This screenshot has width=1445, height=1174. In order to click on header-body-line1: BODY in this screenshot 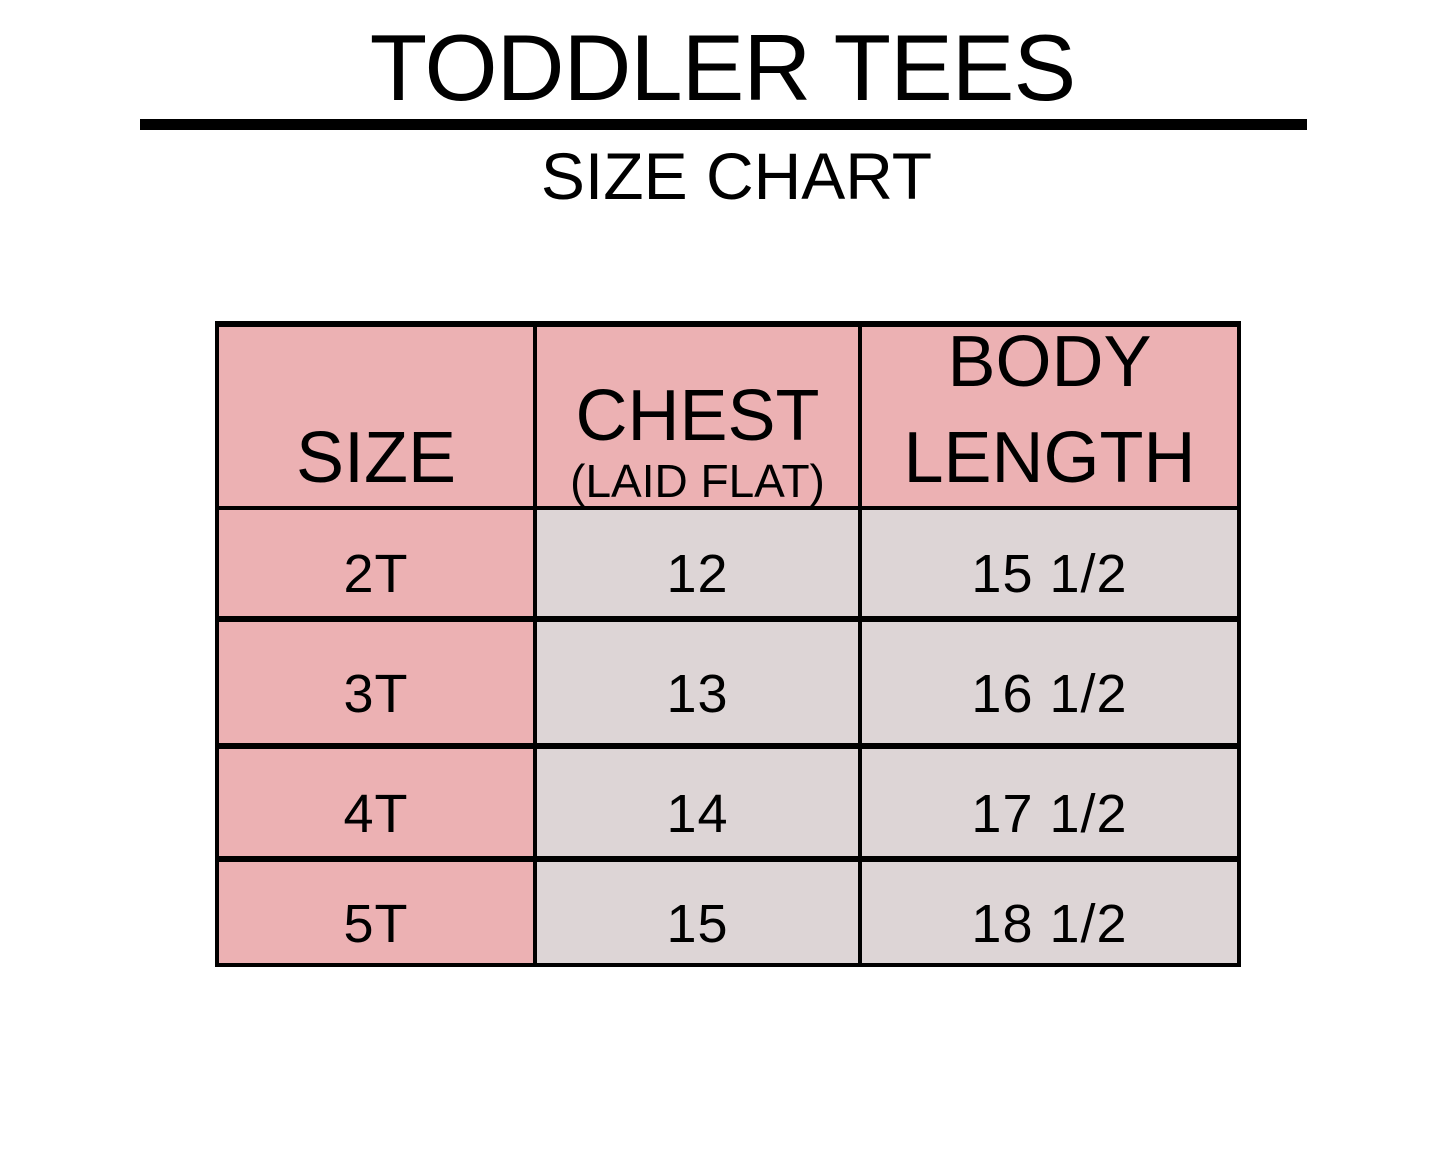, I will do `click(1049, 362)`.